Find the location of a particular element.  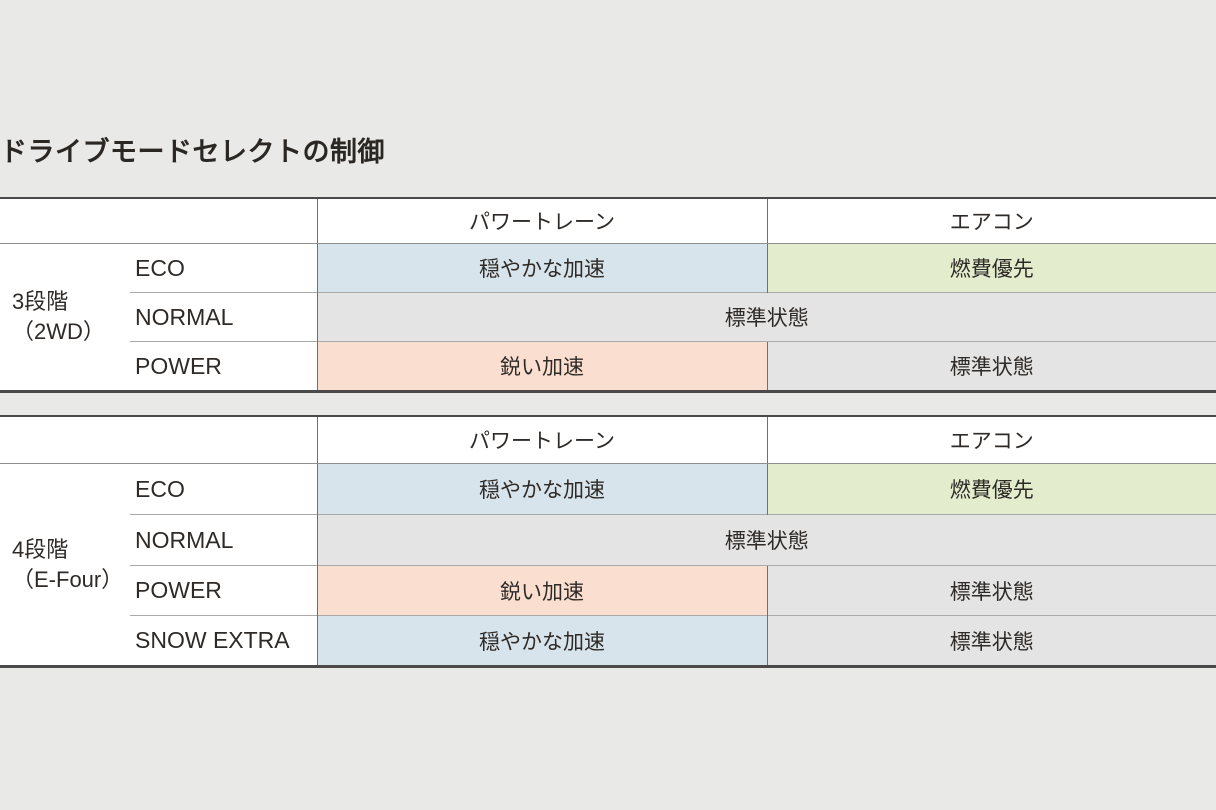

group-line1: 4段階 is located at coordinates (40, 549).